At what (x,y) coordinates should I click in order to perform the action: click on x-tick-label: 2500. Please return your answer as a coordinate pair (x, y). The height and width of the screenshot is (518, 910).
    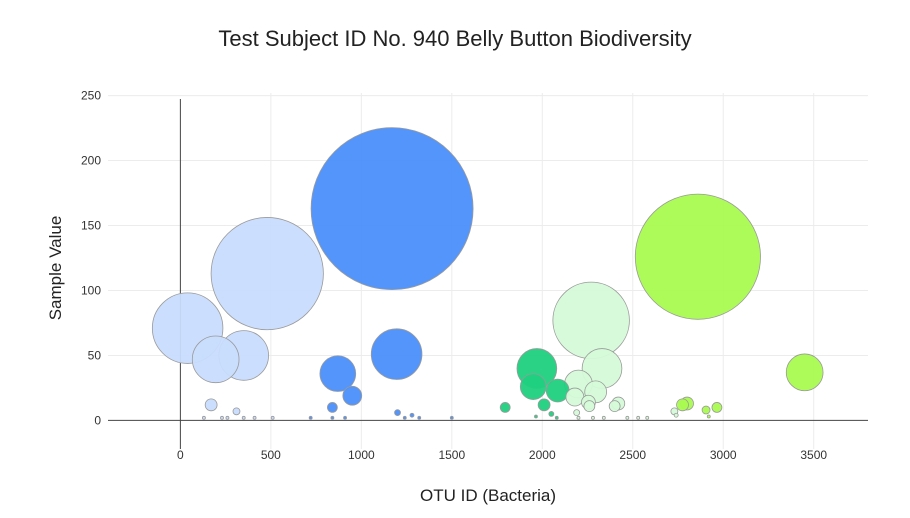
    Looking at the image, I should click on (632, 455).